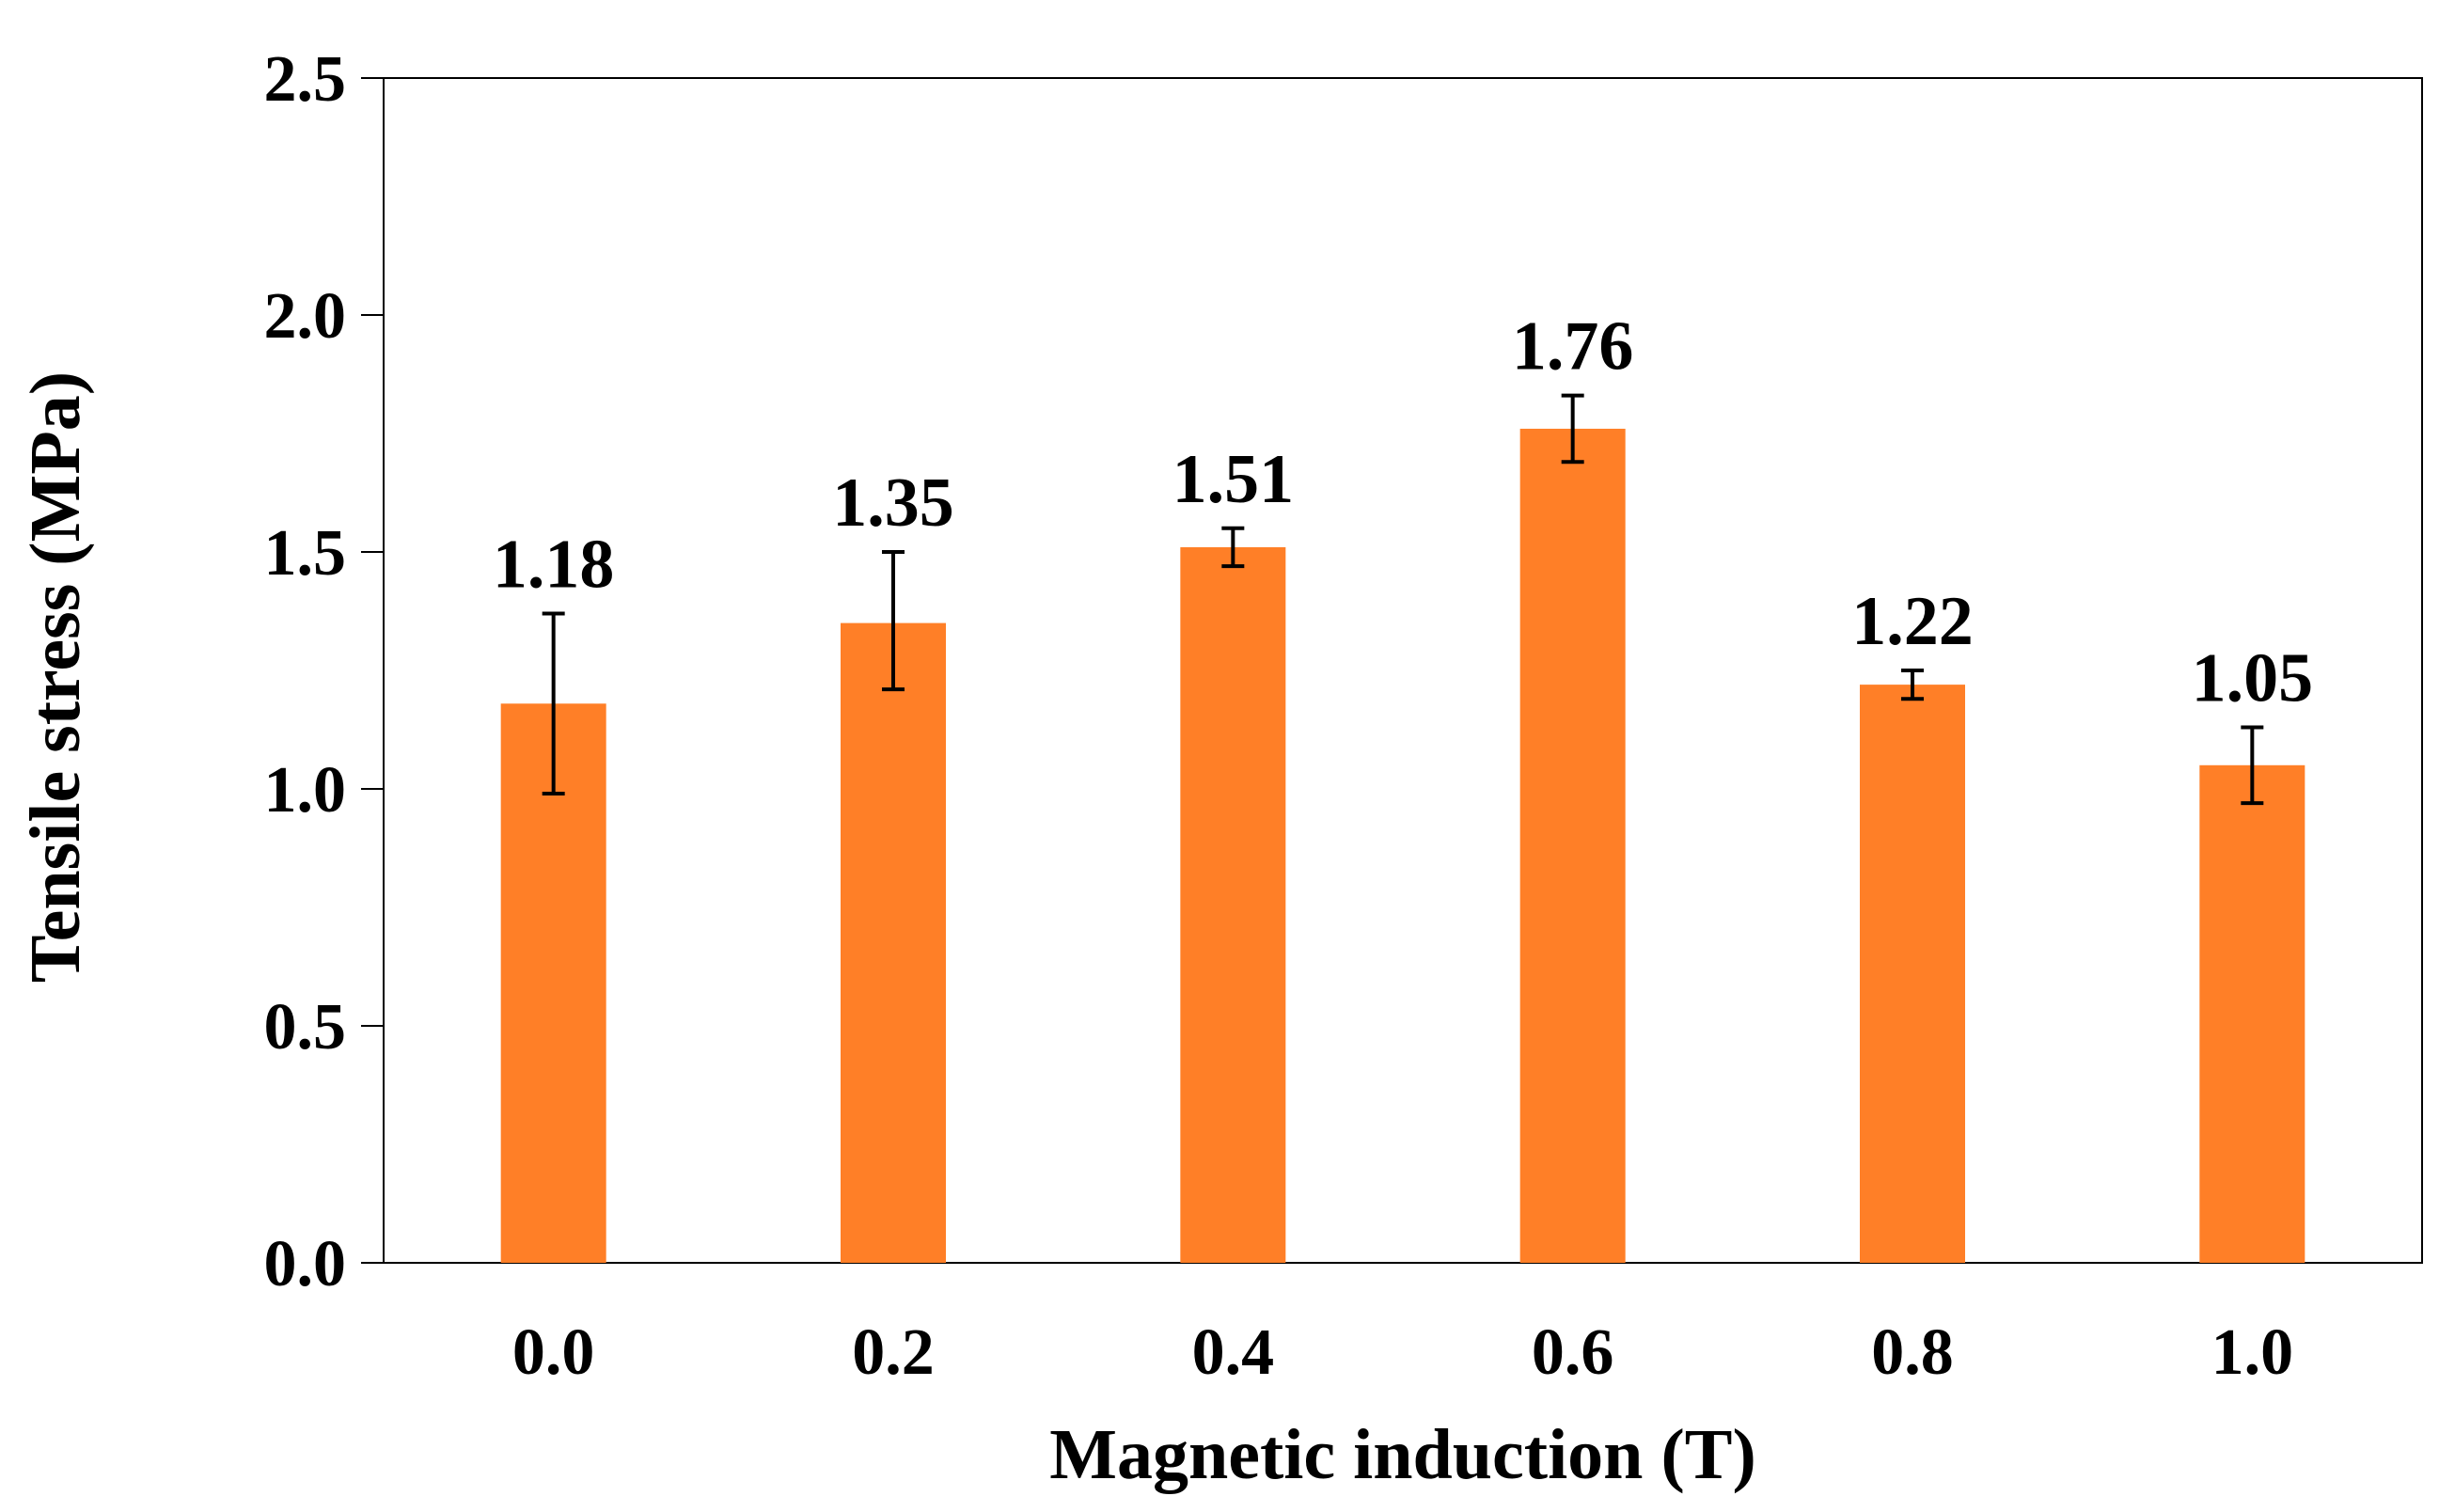 The height and width of the screenshot is (1512, 2439). What do you see at coordinates (1402, 1352) in the screenshot?
I see `x-axis: 0.0 0.2 0.4 0.6 0.8 1.0` at bounding box center [1402, 1352].